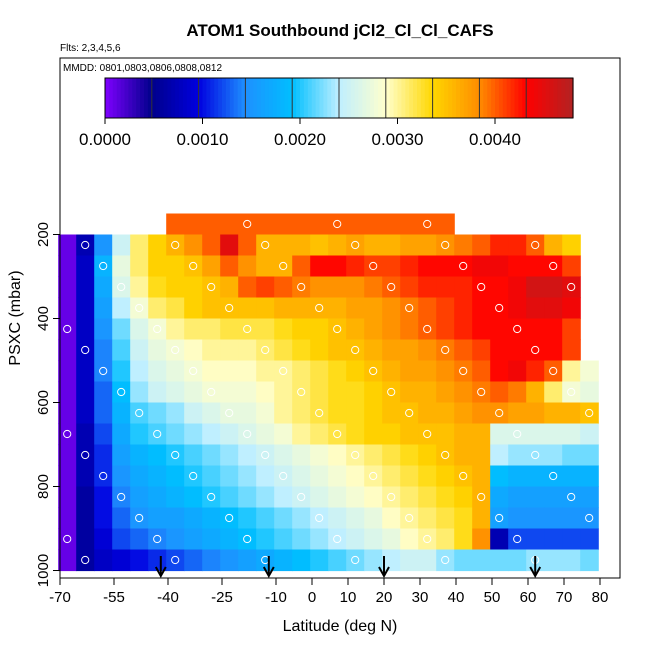 Image resolution: width=650 pixels, height=650 pixels. Describe the element at coordinates (43, 318) in the screenshot. I see `y-tick-label: 400` at that location.